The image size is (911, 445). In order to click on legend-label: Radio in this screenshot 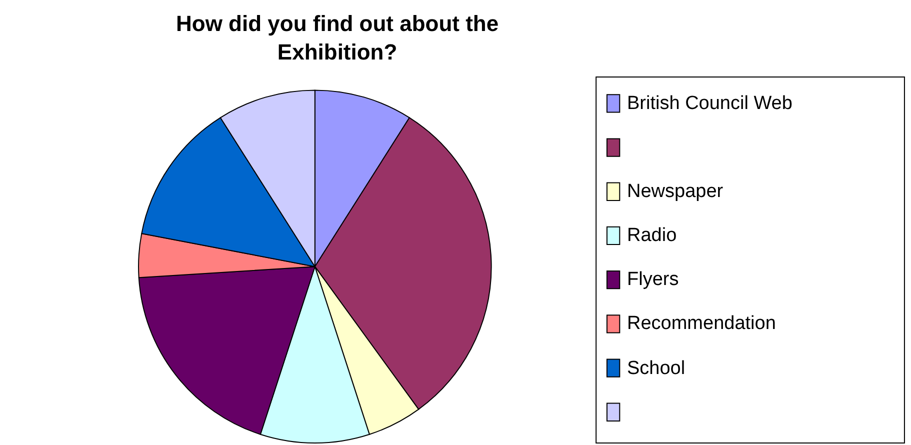, I will do `click(652, 235)`.